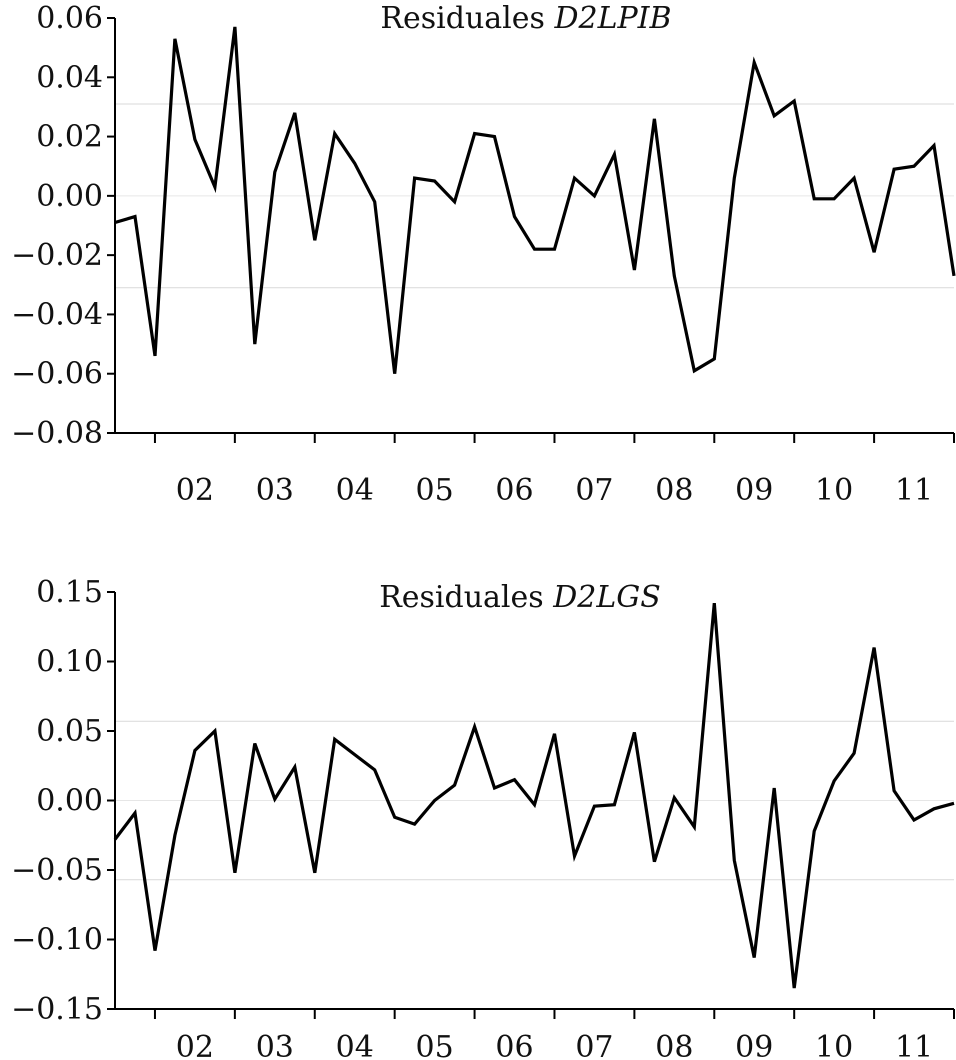 The image size is (956, 1060). What do you see at coordinates (57, 433) in the screenshot?
I see `y-tick-label: −0.08` at bounding box center [57, 433].